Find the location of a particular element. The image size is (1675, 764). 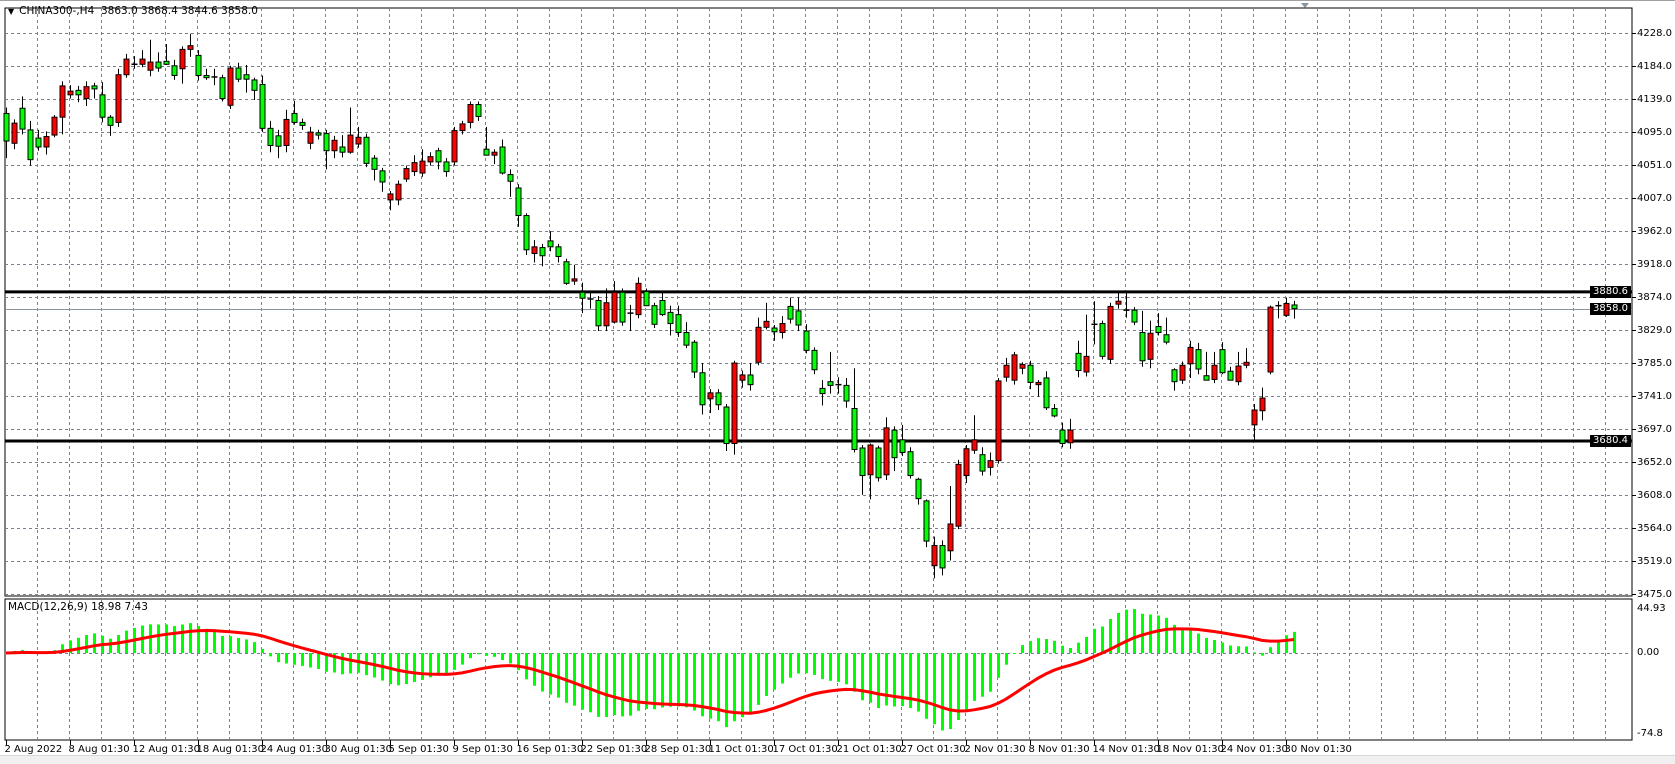

price-axis-label: 4007.0 is located at coordinates (1654, 198).